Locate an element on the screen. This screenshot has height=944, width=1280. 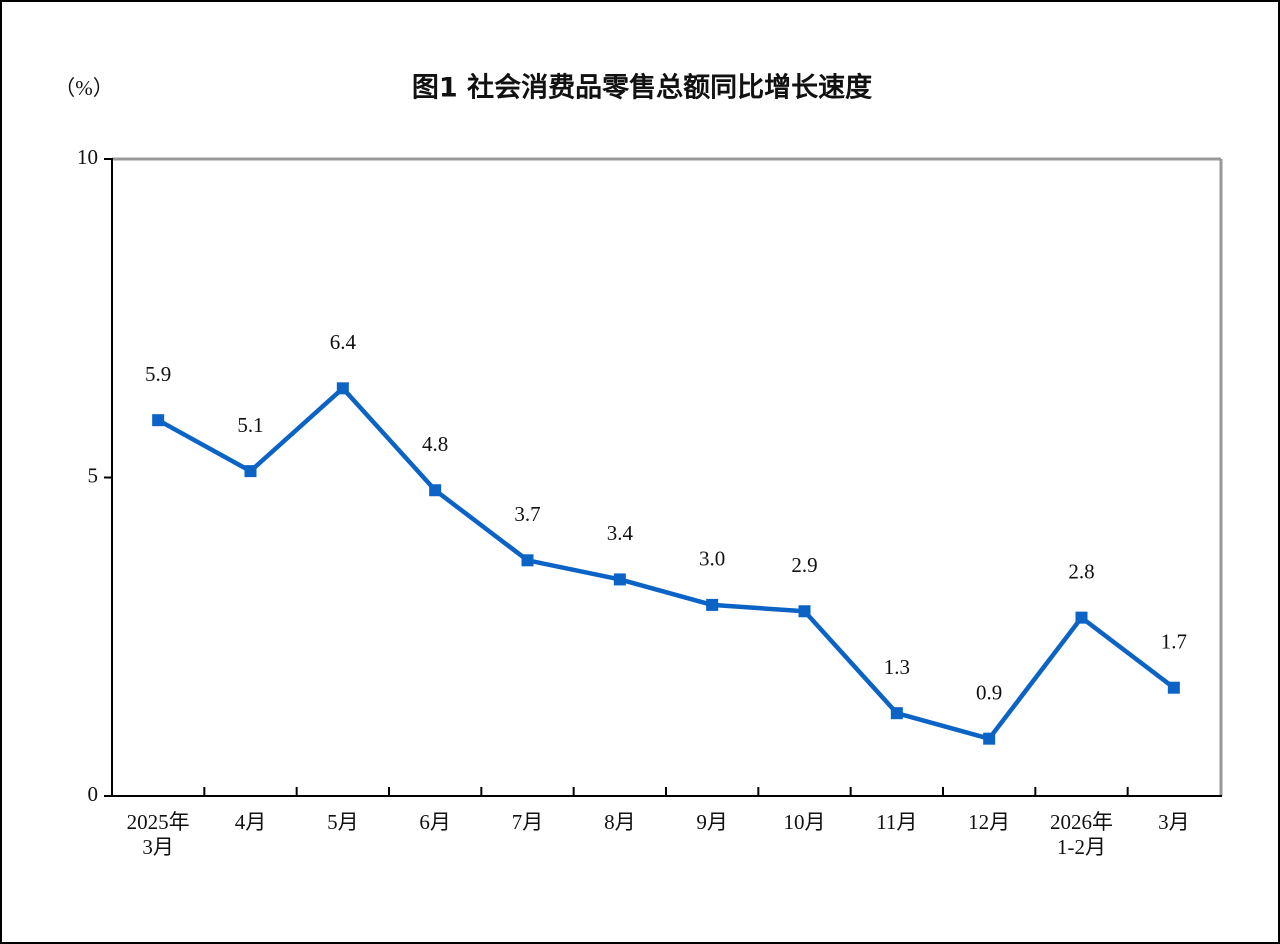
value-label: 5.9 is located at coordinates (158, 374).